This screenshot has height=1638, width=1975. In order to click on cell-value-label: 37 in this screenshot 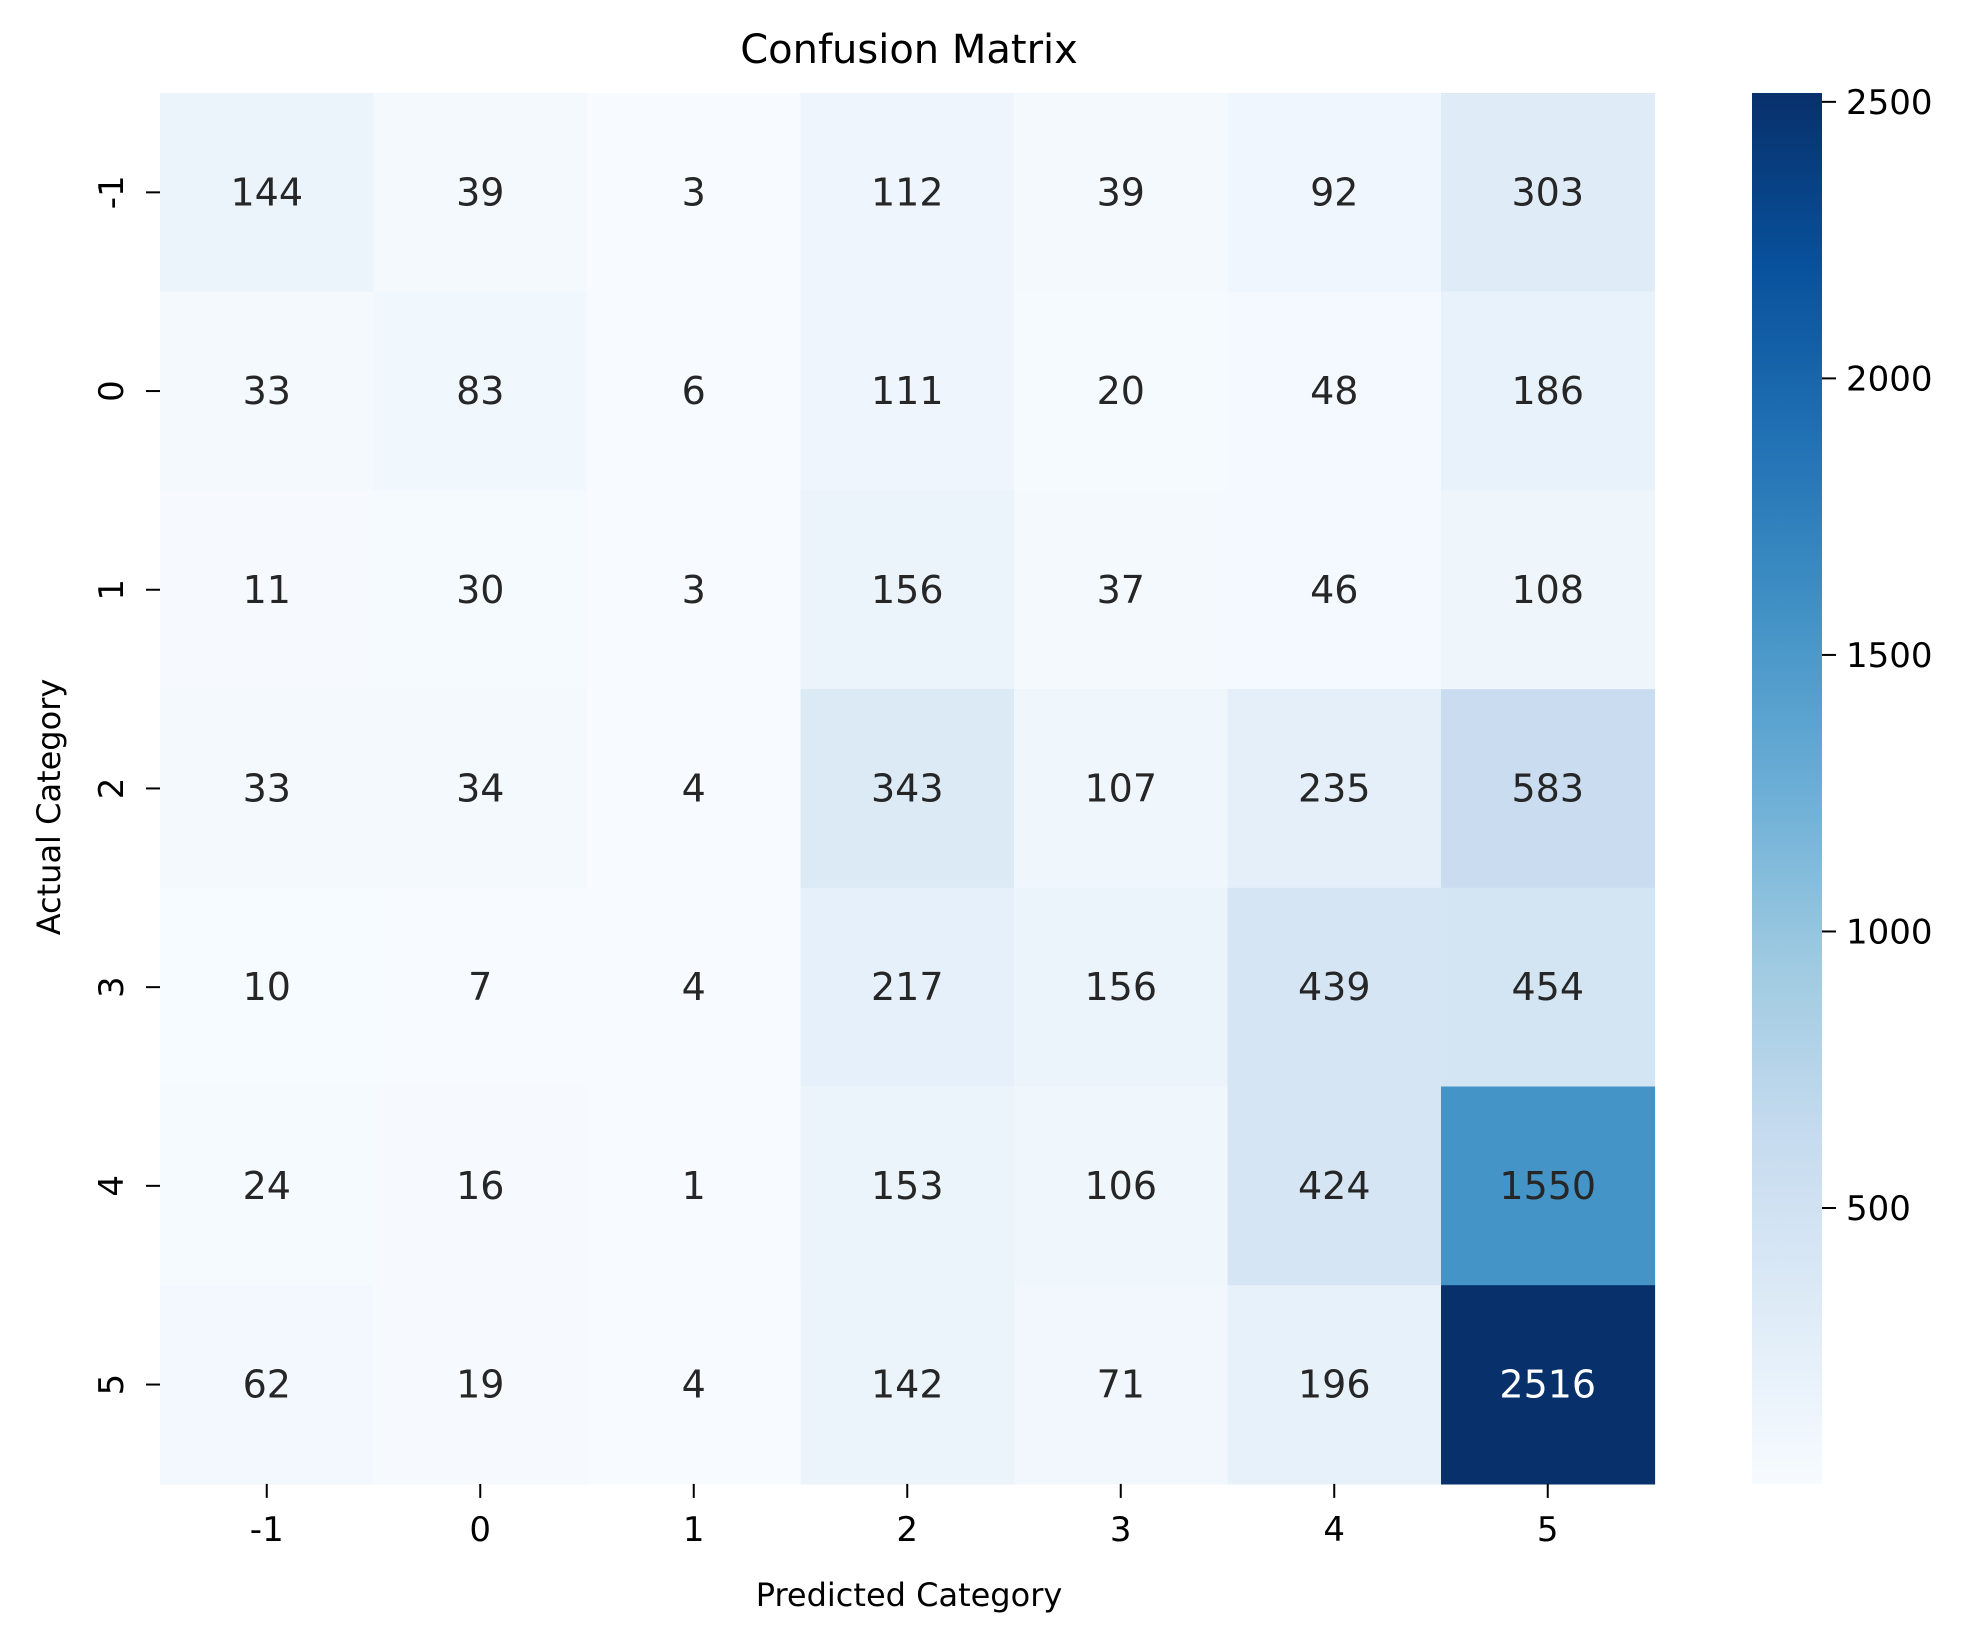, I will do `click(1121, 590)`.